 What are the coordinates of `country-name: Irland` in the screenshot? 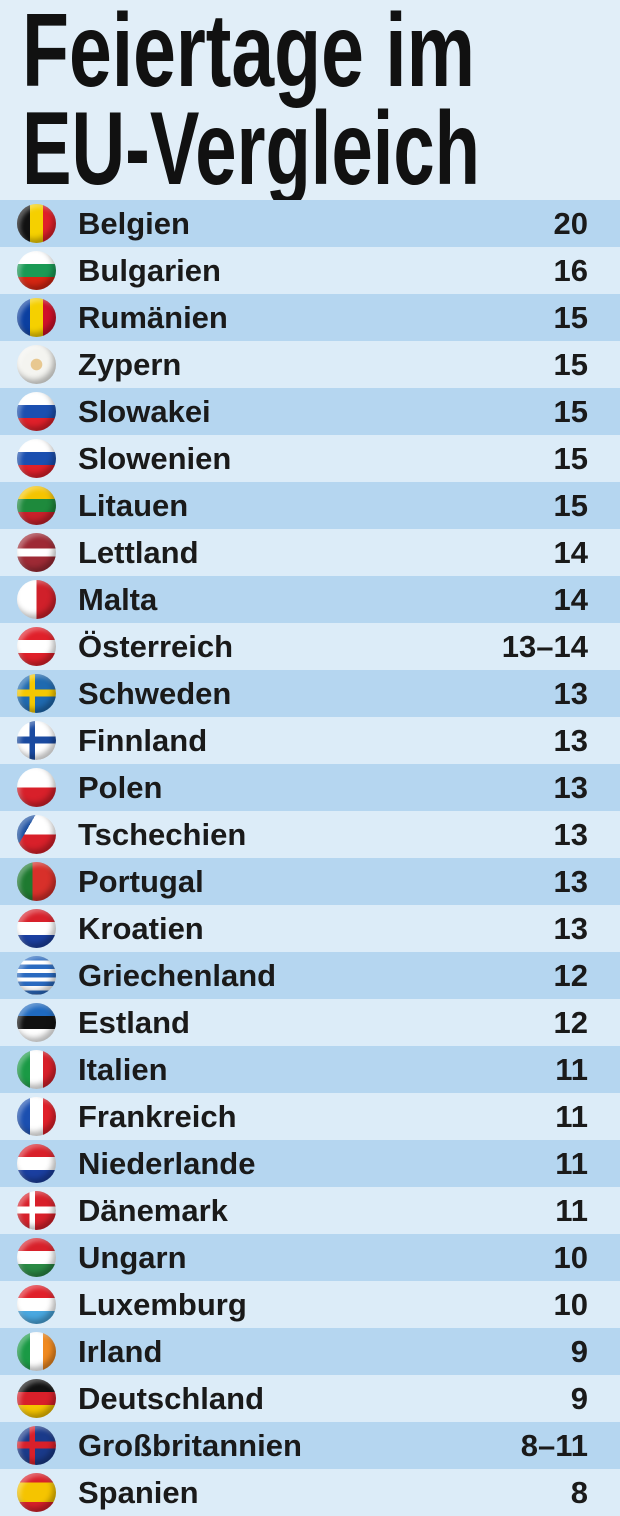 It's located at (120, 1351).